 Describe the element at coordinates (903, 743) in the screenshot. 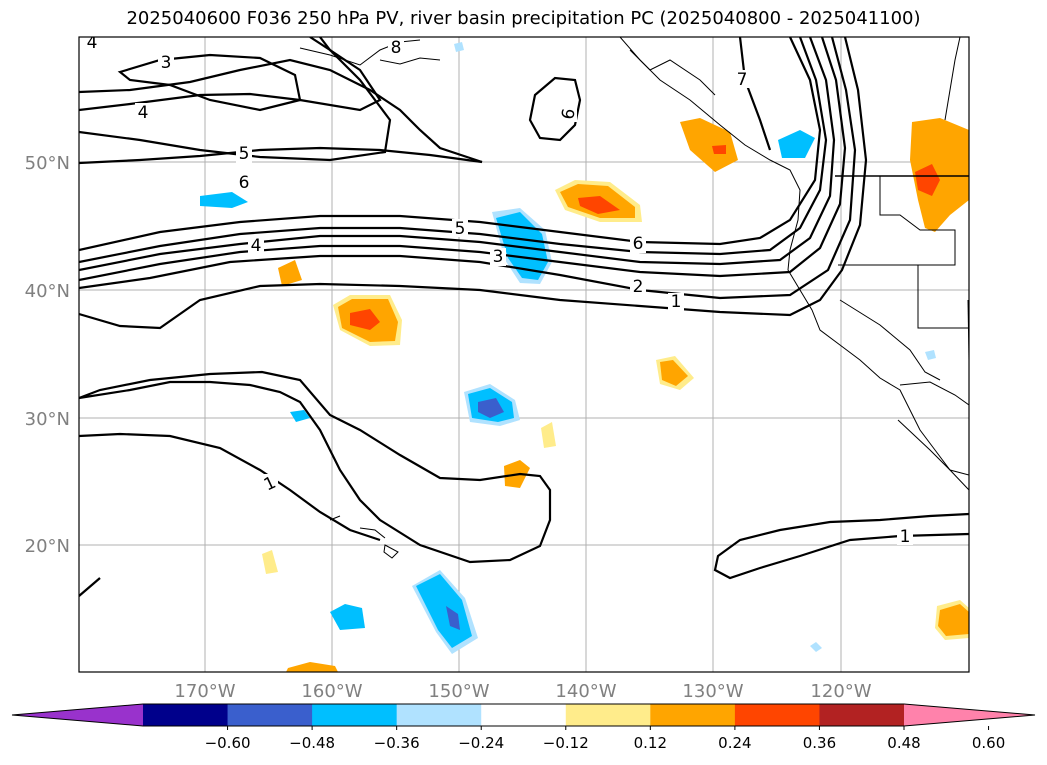

I see `colorbar-tick-label: 0.48` at that location.